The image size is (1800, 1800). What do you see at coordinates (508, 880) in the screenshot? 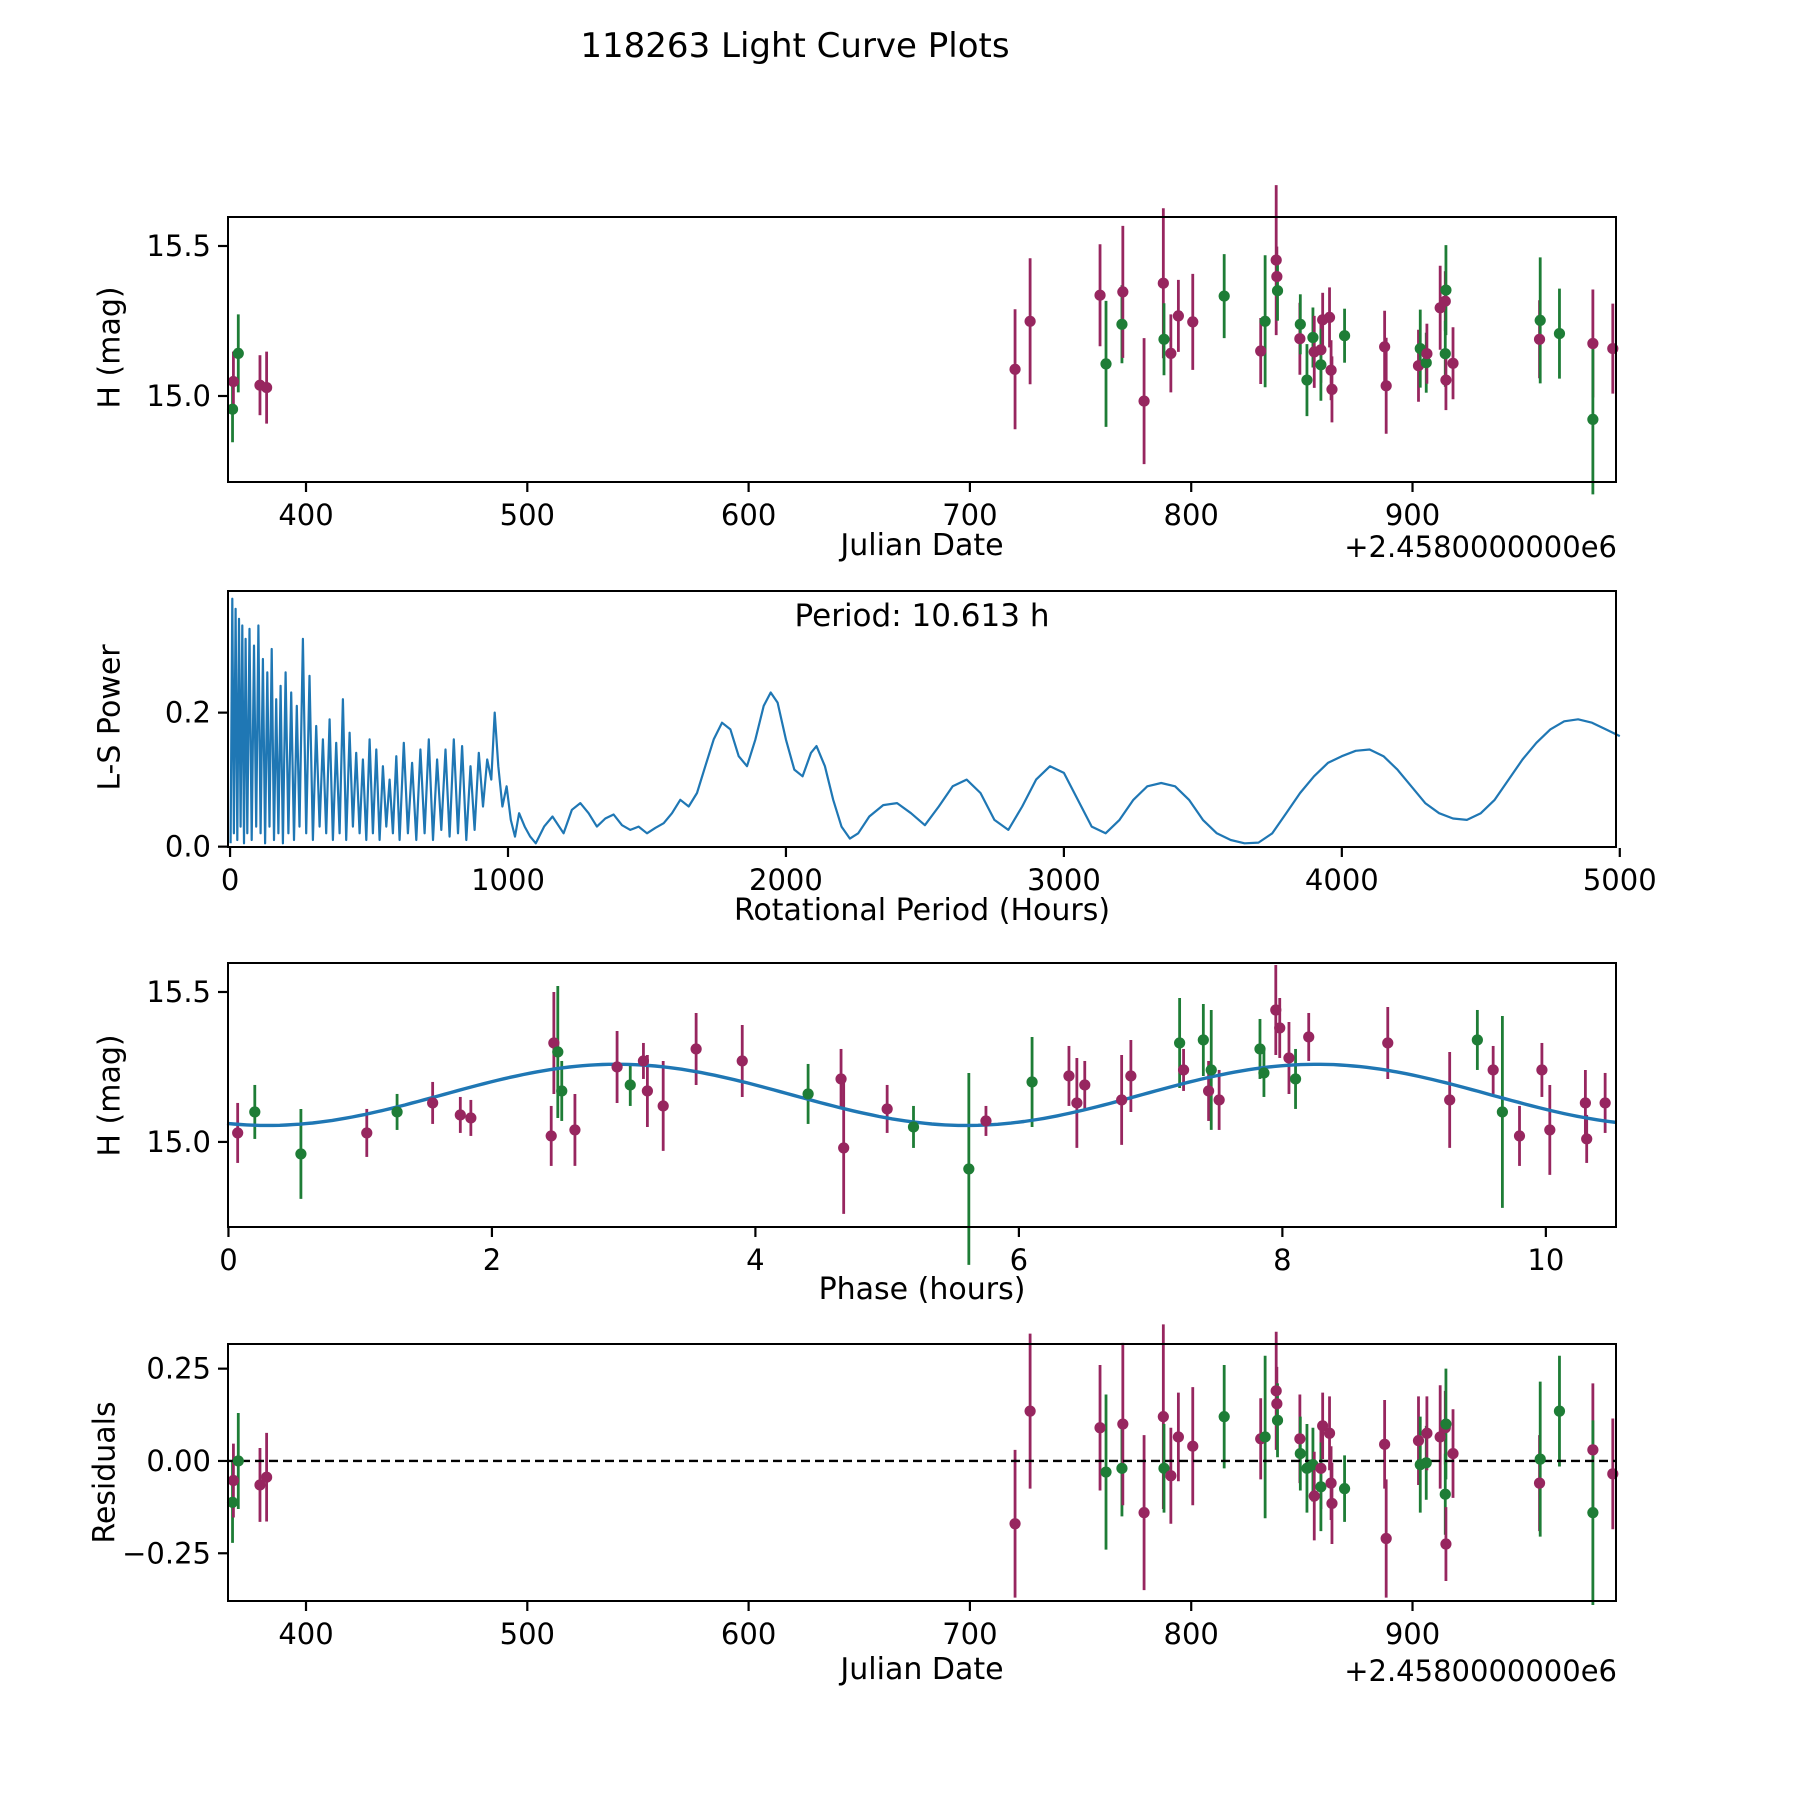
I see `x-tick-label: 1000` at bounding box center [508, 880].